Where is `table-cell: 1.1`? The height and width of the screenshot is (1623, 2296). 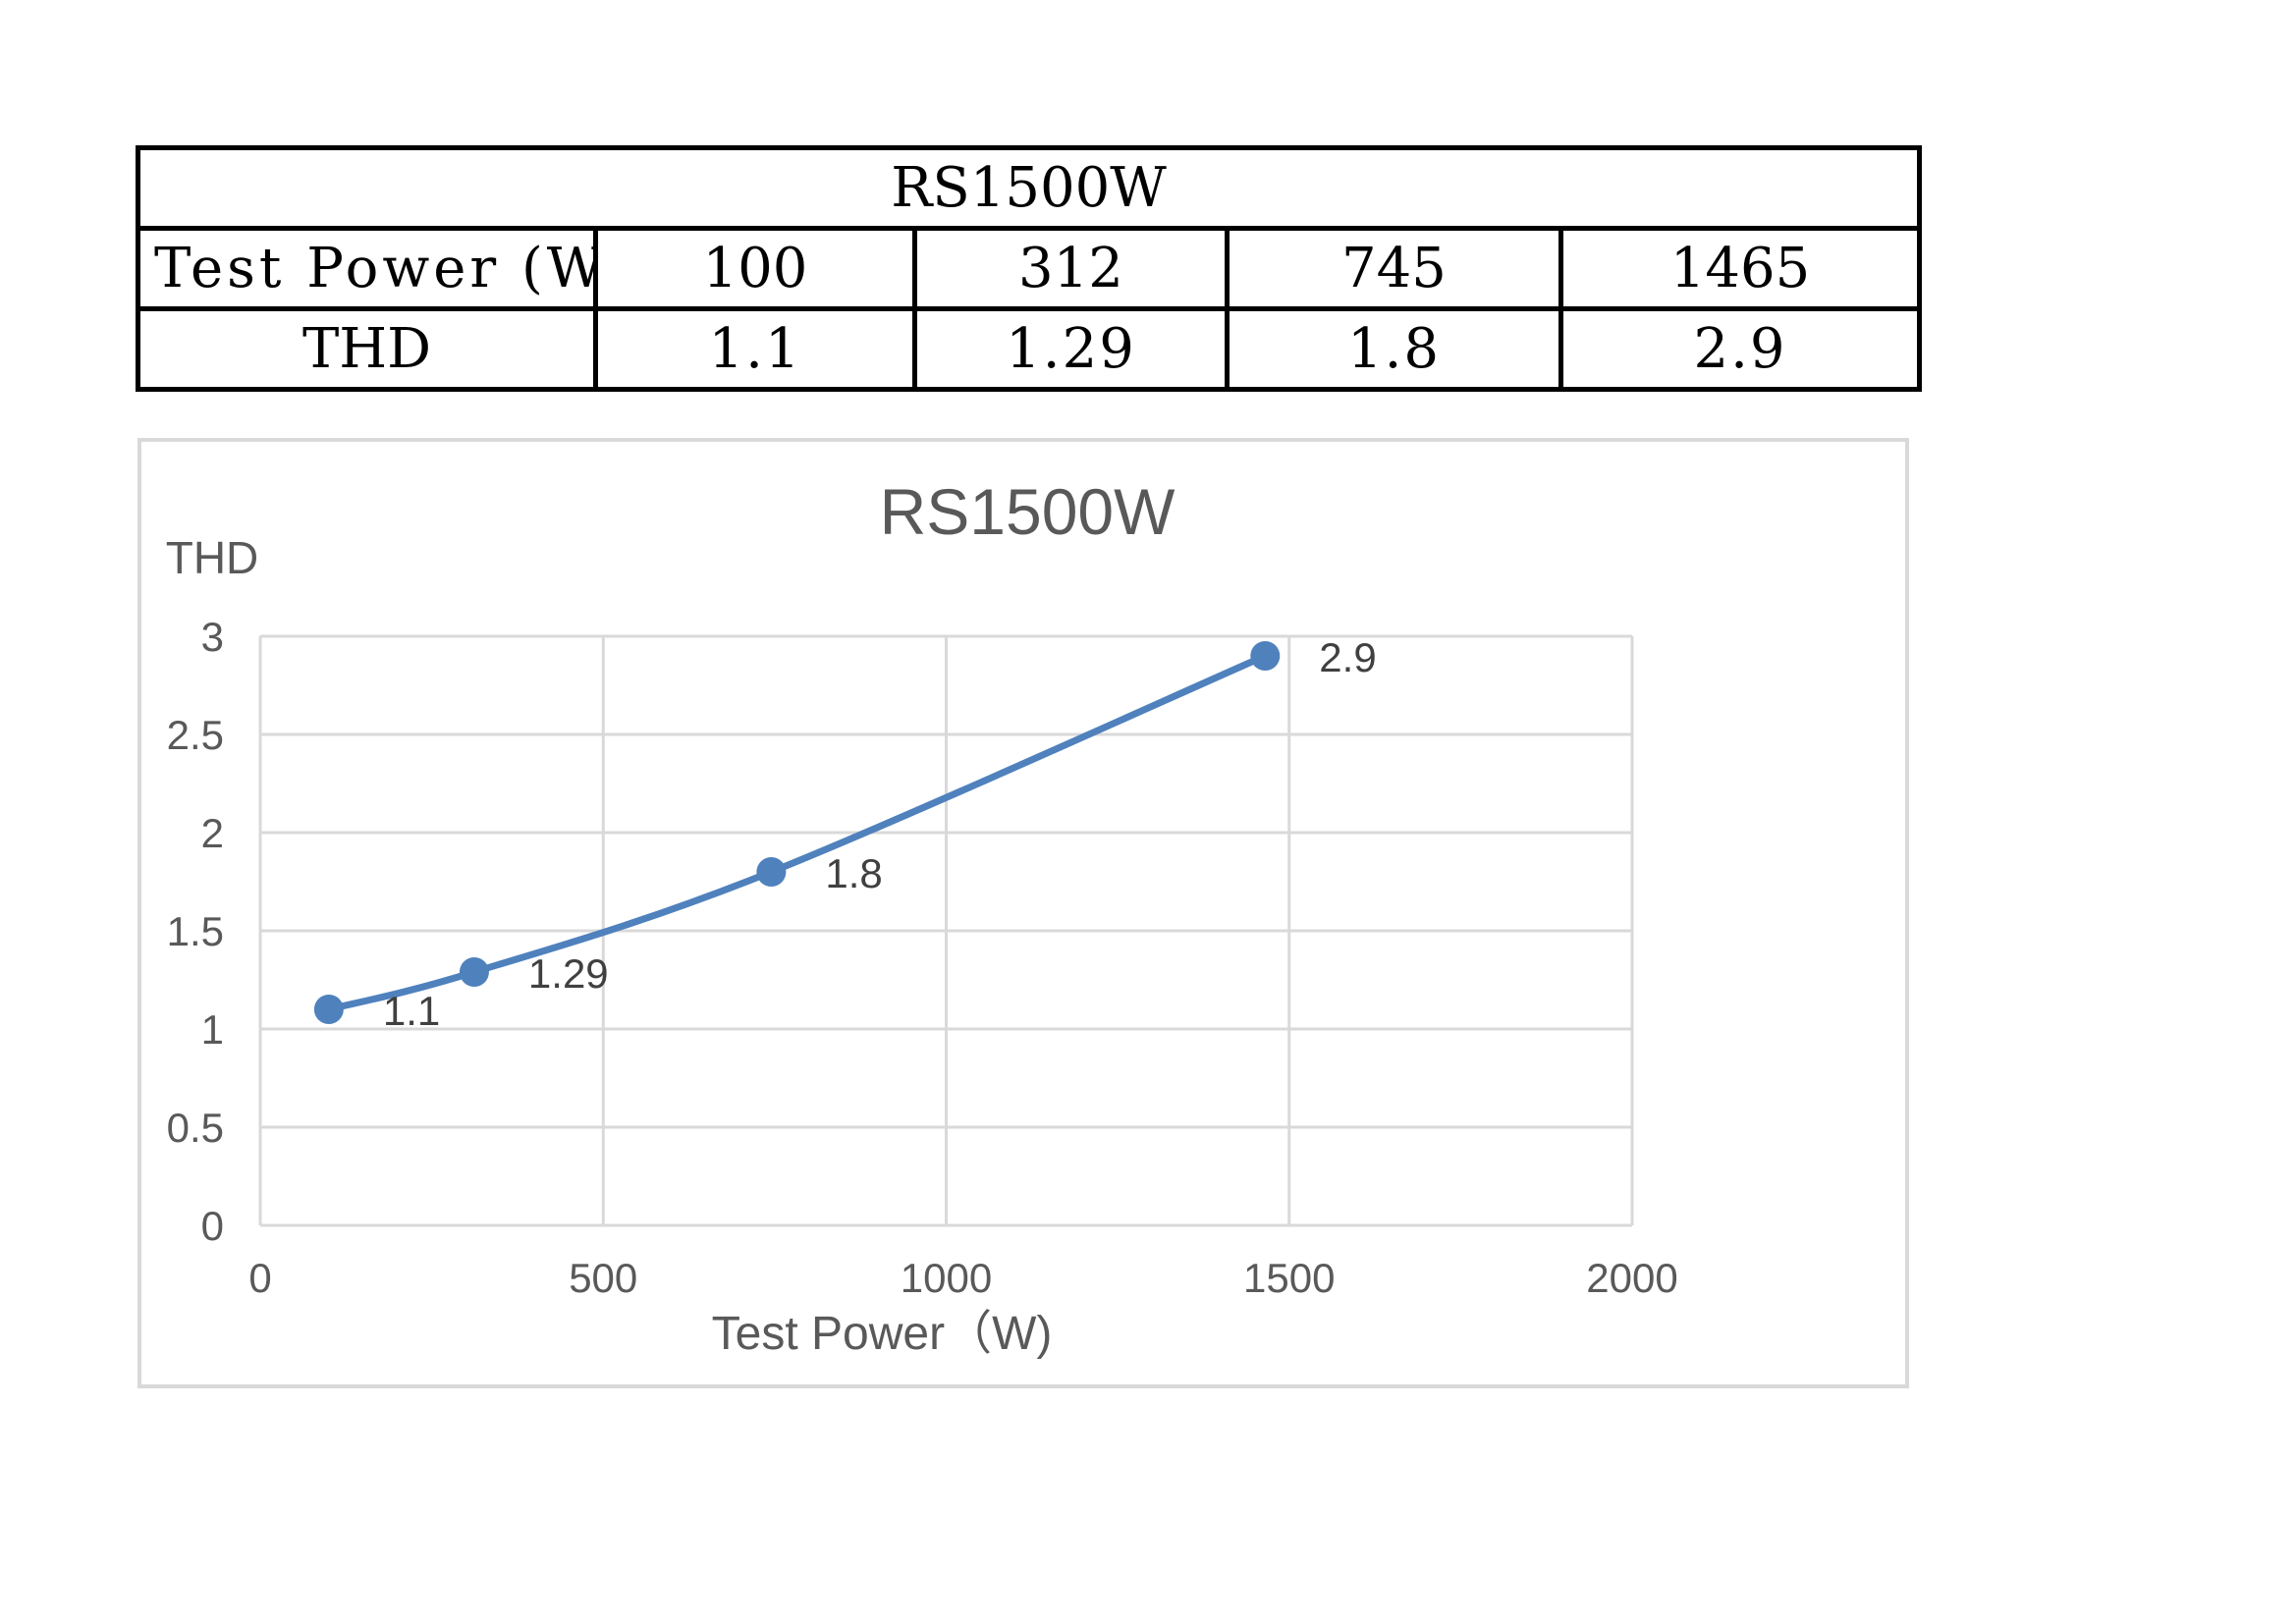
table-cell: 1.1 is located at coordinates (755, 349).